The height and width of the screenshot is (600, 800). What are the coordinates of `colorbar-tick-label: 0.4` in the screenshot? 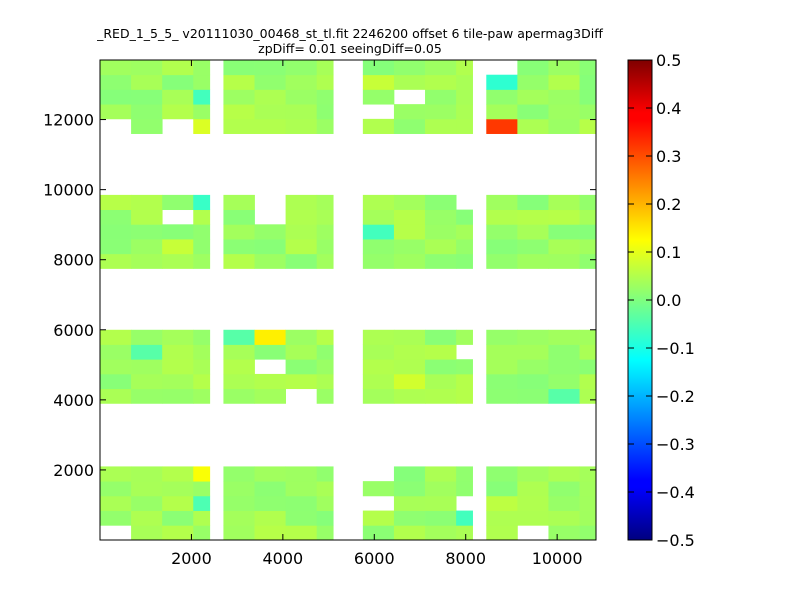 It's located at (668, 108).